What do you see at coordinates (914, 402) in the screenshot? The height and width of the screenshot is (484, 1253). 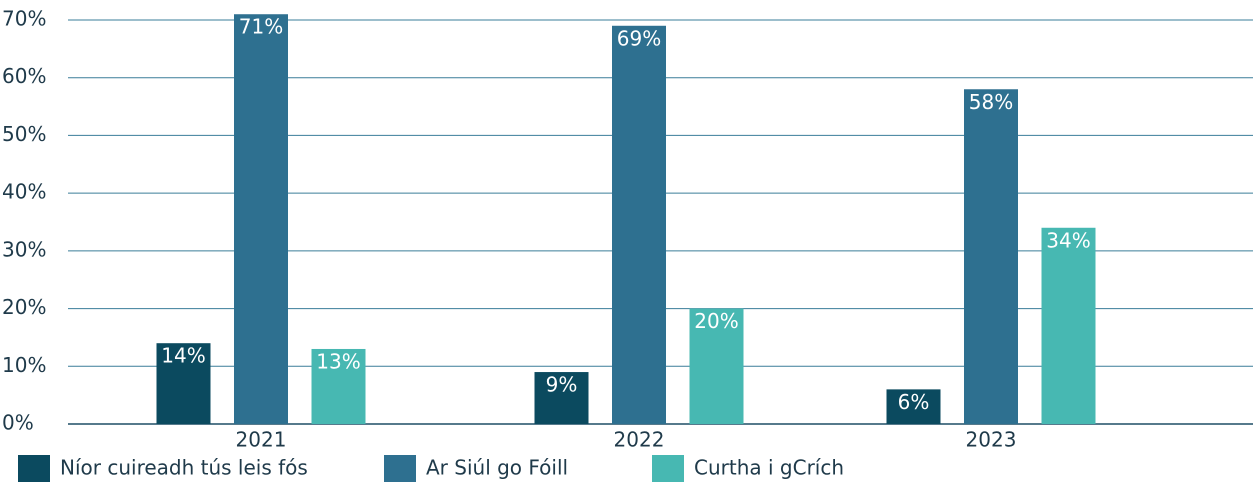 I see `data-label: 6%` at bounding box center [914, 402].